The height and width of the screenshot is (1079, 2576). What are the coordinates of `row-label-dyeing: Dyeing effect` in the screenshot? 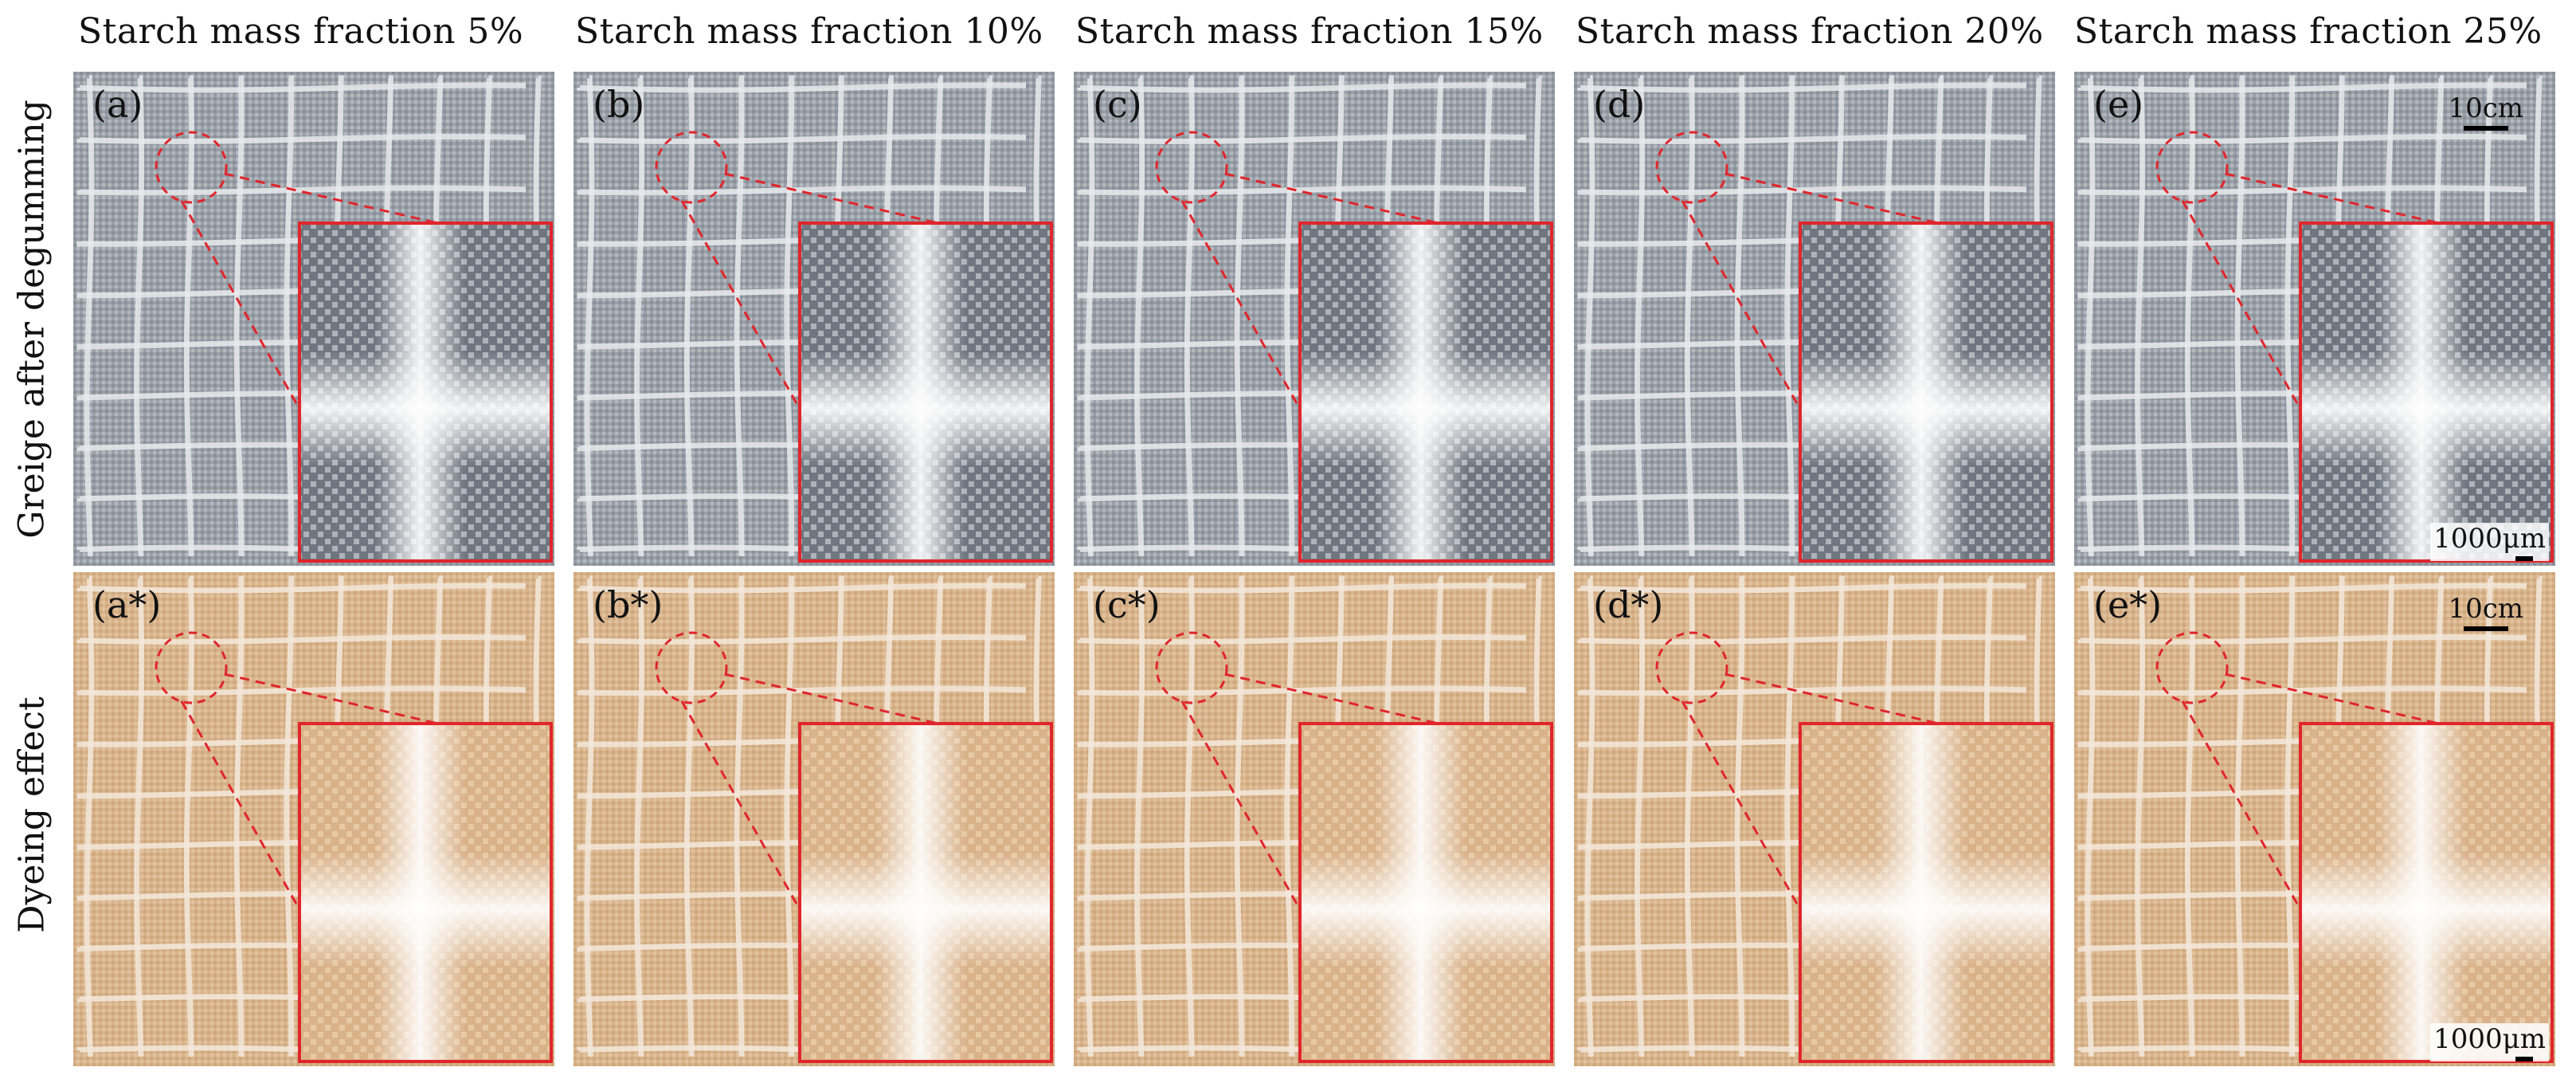 It's located at (32, 814).